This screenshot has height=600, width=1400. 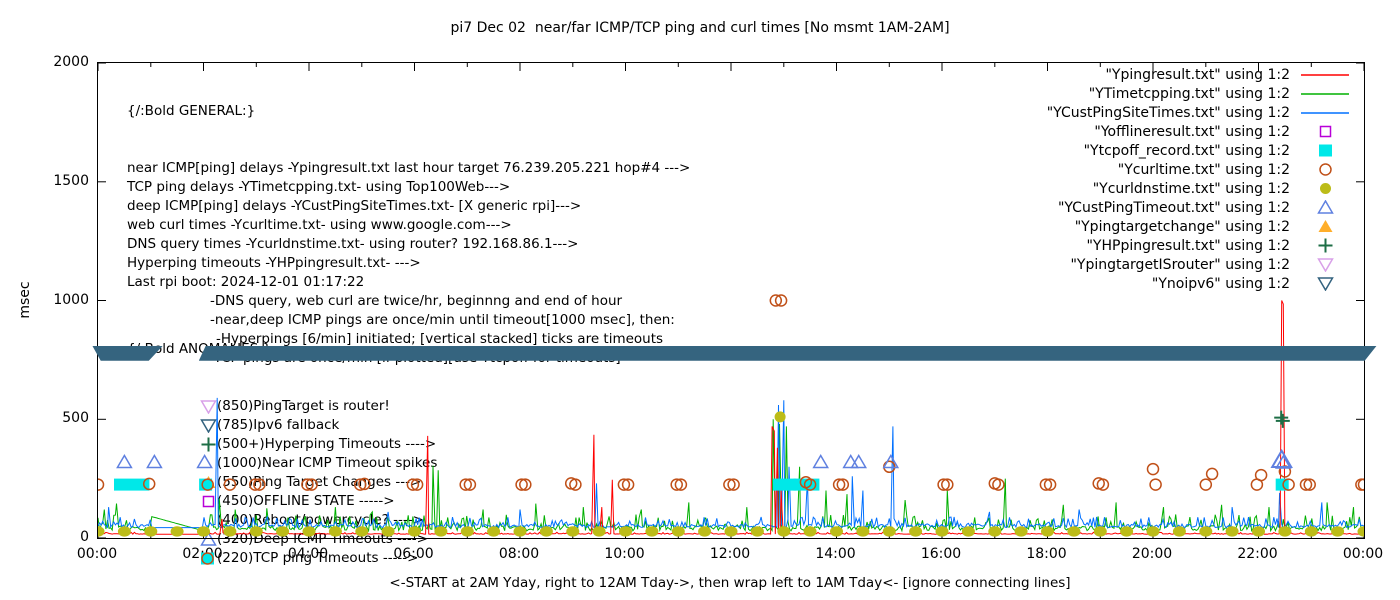 I want to click on anomaly-item: (850)PingTarget is router!, so click(x=318, y=406).